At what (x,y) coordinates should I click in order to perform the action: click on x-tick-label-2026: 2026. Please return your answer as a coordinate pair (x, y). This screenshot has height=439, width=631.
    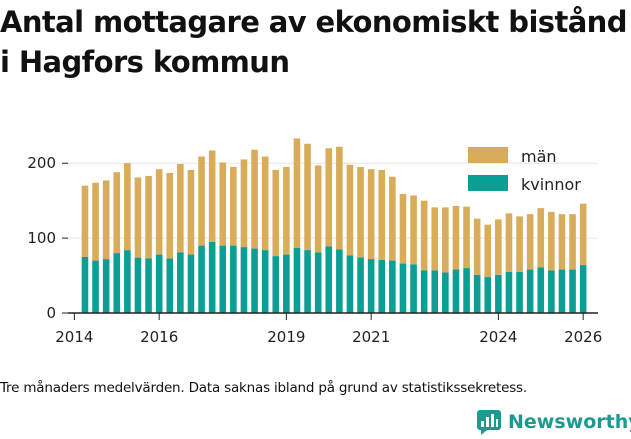
    Looking at the image, I should click on (583, 337).